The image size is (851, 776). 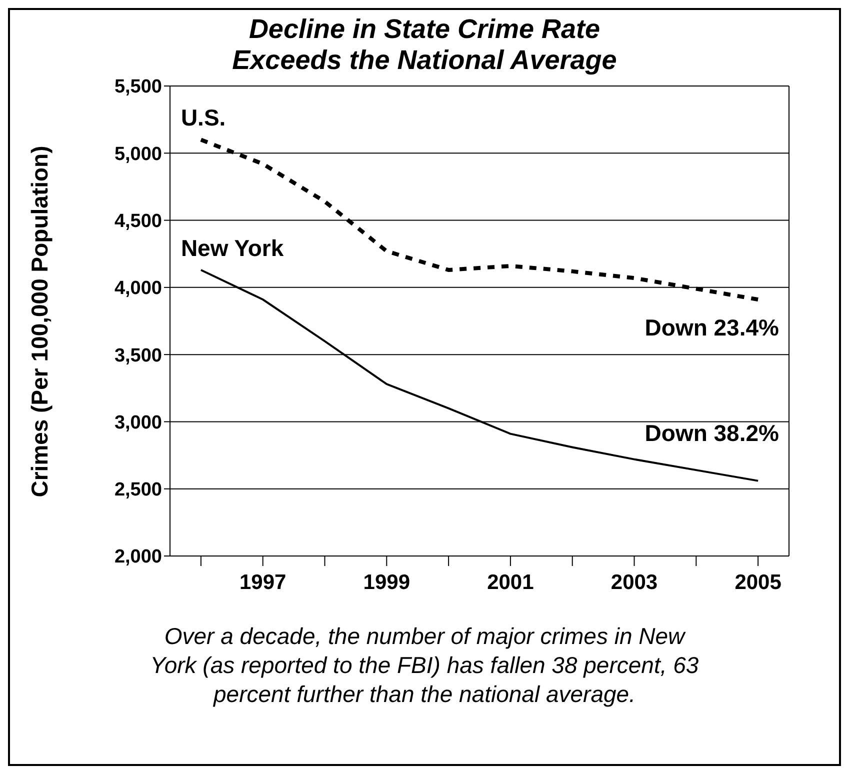 I want to click on y-tick-label: 4,000, so click(x=138, y=289).